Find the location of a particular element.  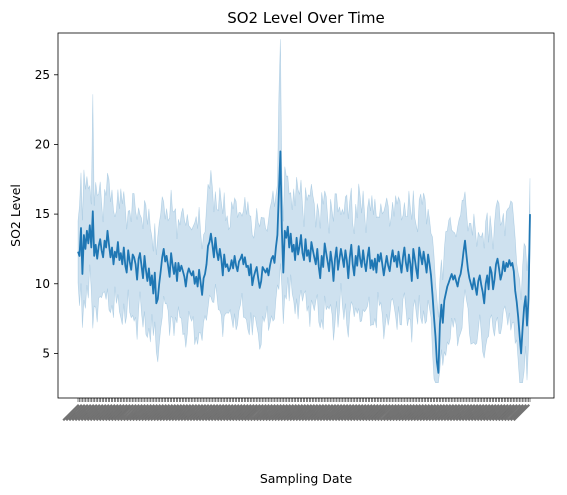

y-axis-label: SO2 Level is located at coordinates (15, 215).